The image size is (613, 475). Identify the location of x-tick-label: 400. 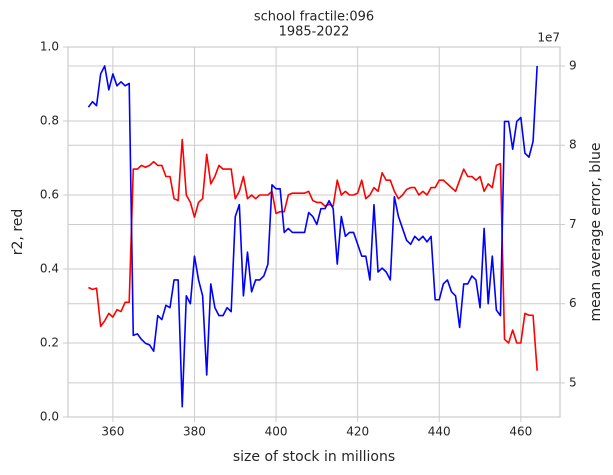
(276, 432).